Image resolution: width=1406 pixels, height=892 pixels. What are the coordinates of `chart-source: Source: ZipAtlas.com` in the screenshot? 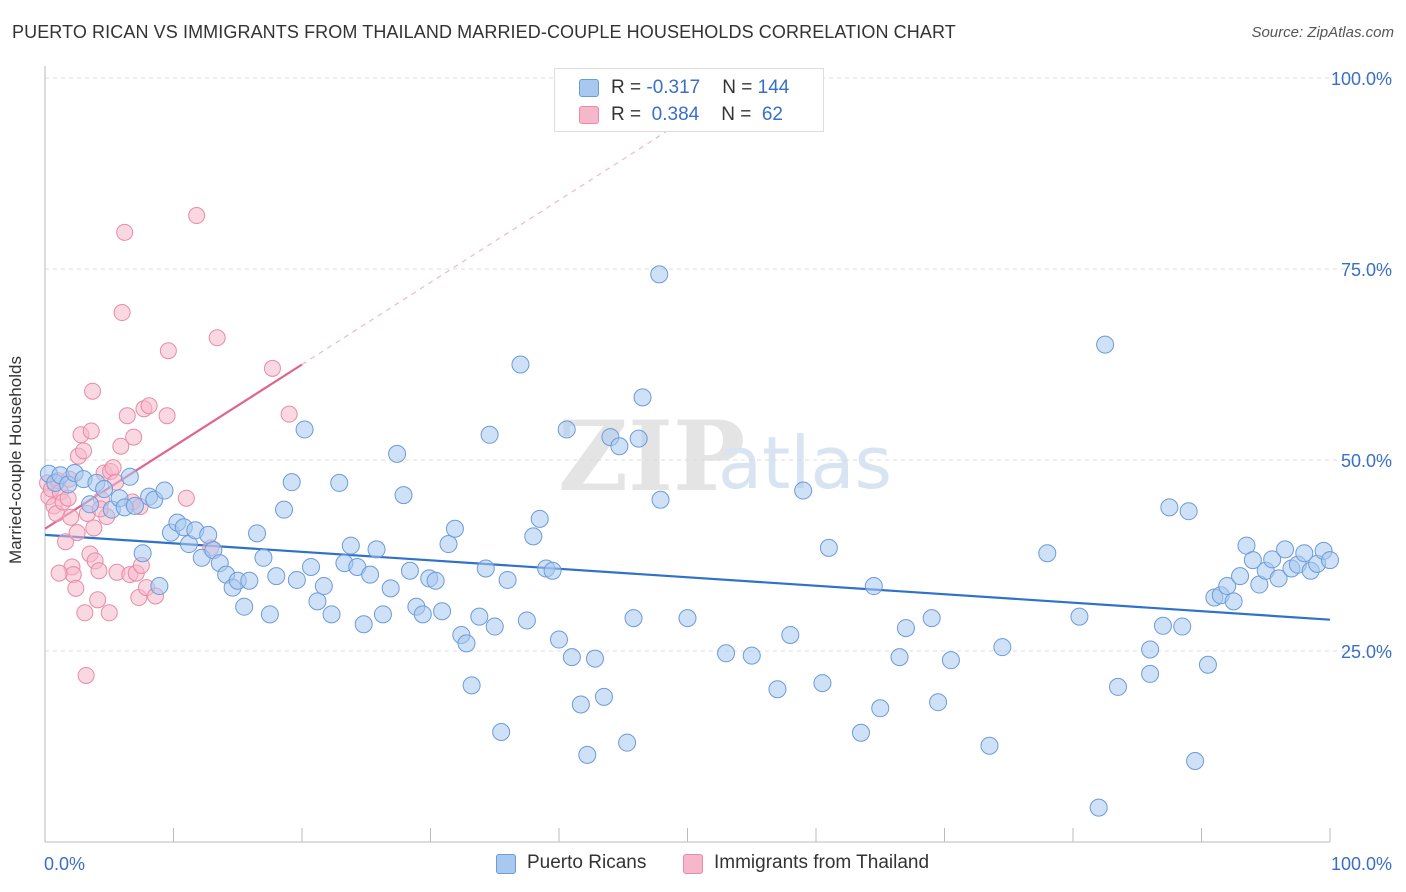 It's located at (1322, 32).